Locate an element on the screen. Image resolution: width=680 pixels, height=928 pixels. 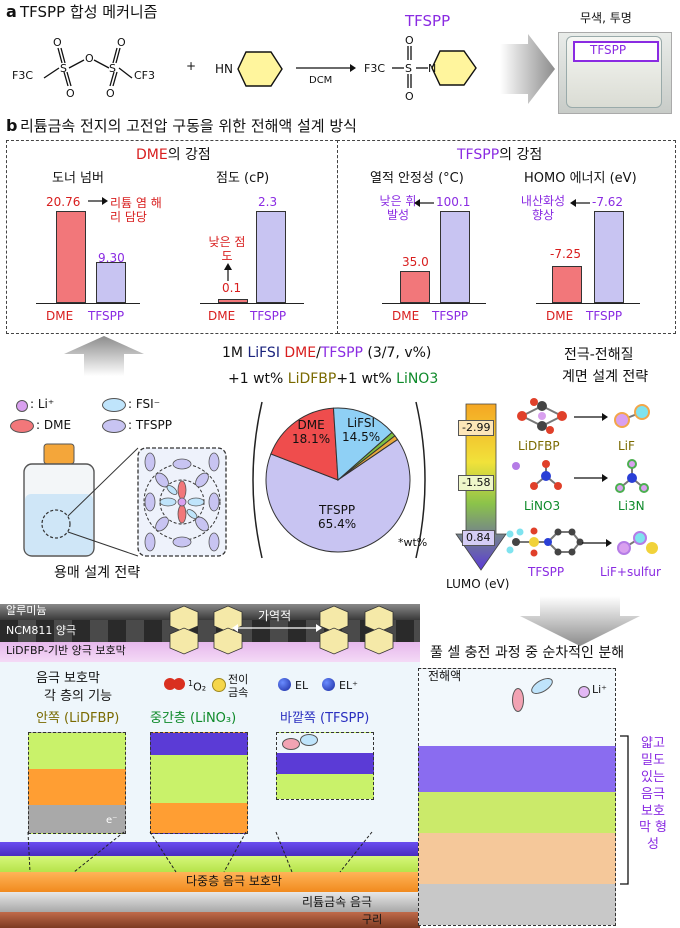
el-plus-icon is located at coordinates (328, 684).